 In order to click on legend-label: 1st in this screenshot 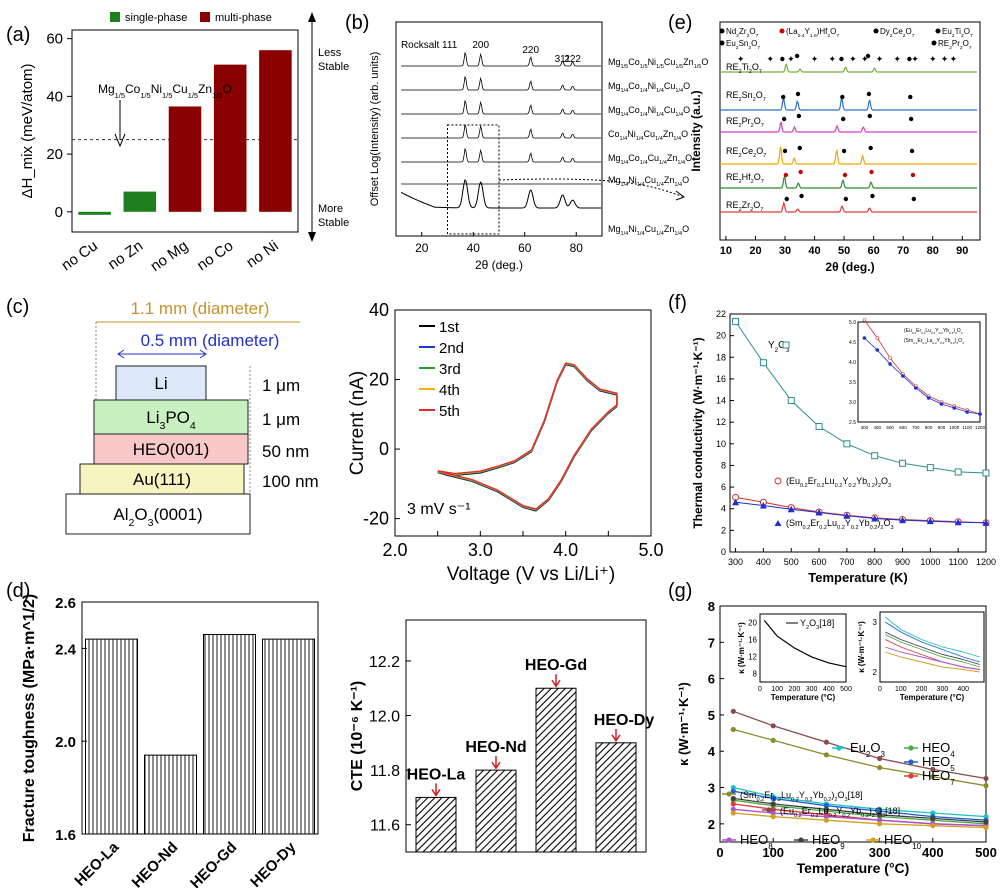, I will do `click(449, 327)`.